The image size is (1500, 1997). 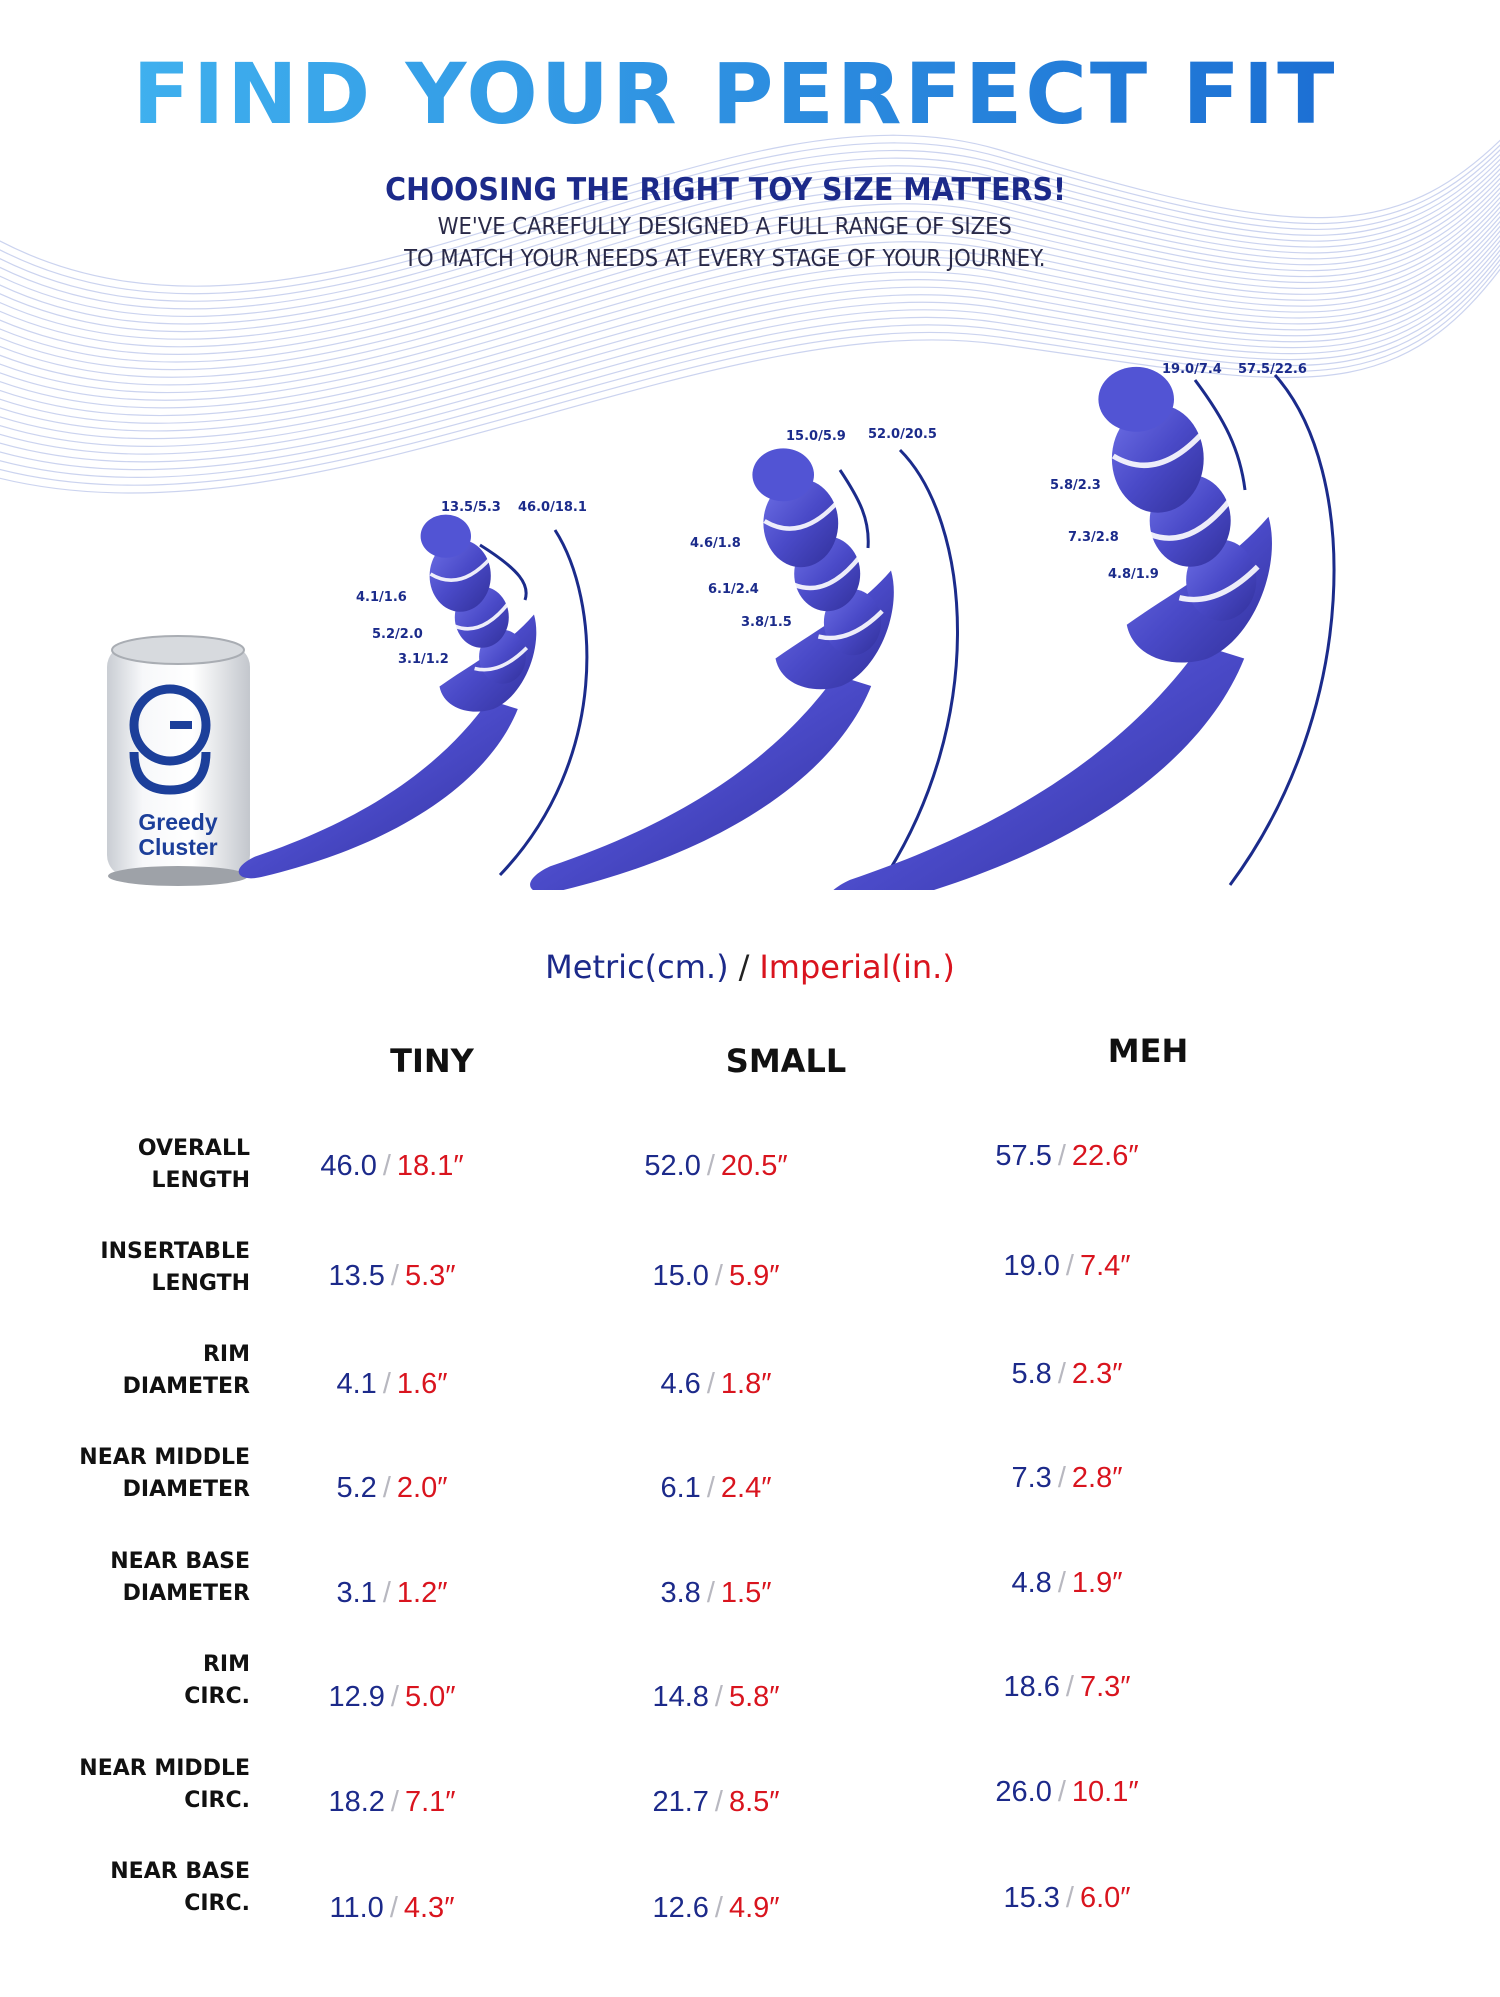 I want to click on metric-value: 3.1, so click(x=356, y=1593).